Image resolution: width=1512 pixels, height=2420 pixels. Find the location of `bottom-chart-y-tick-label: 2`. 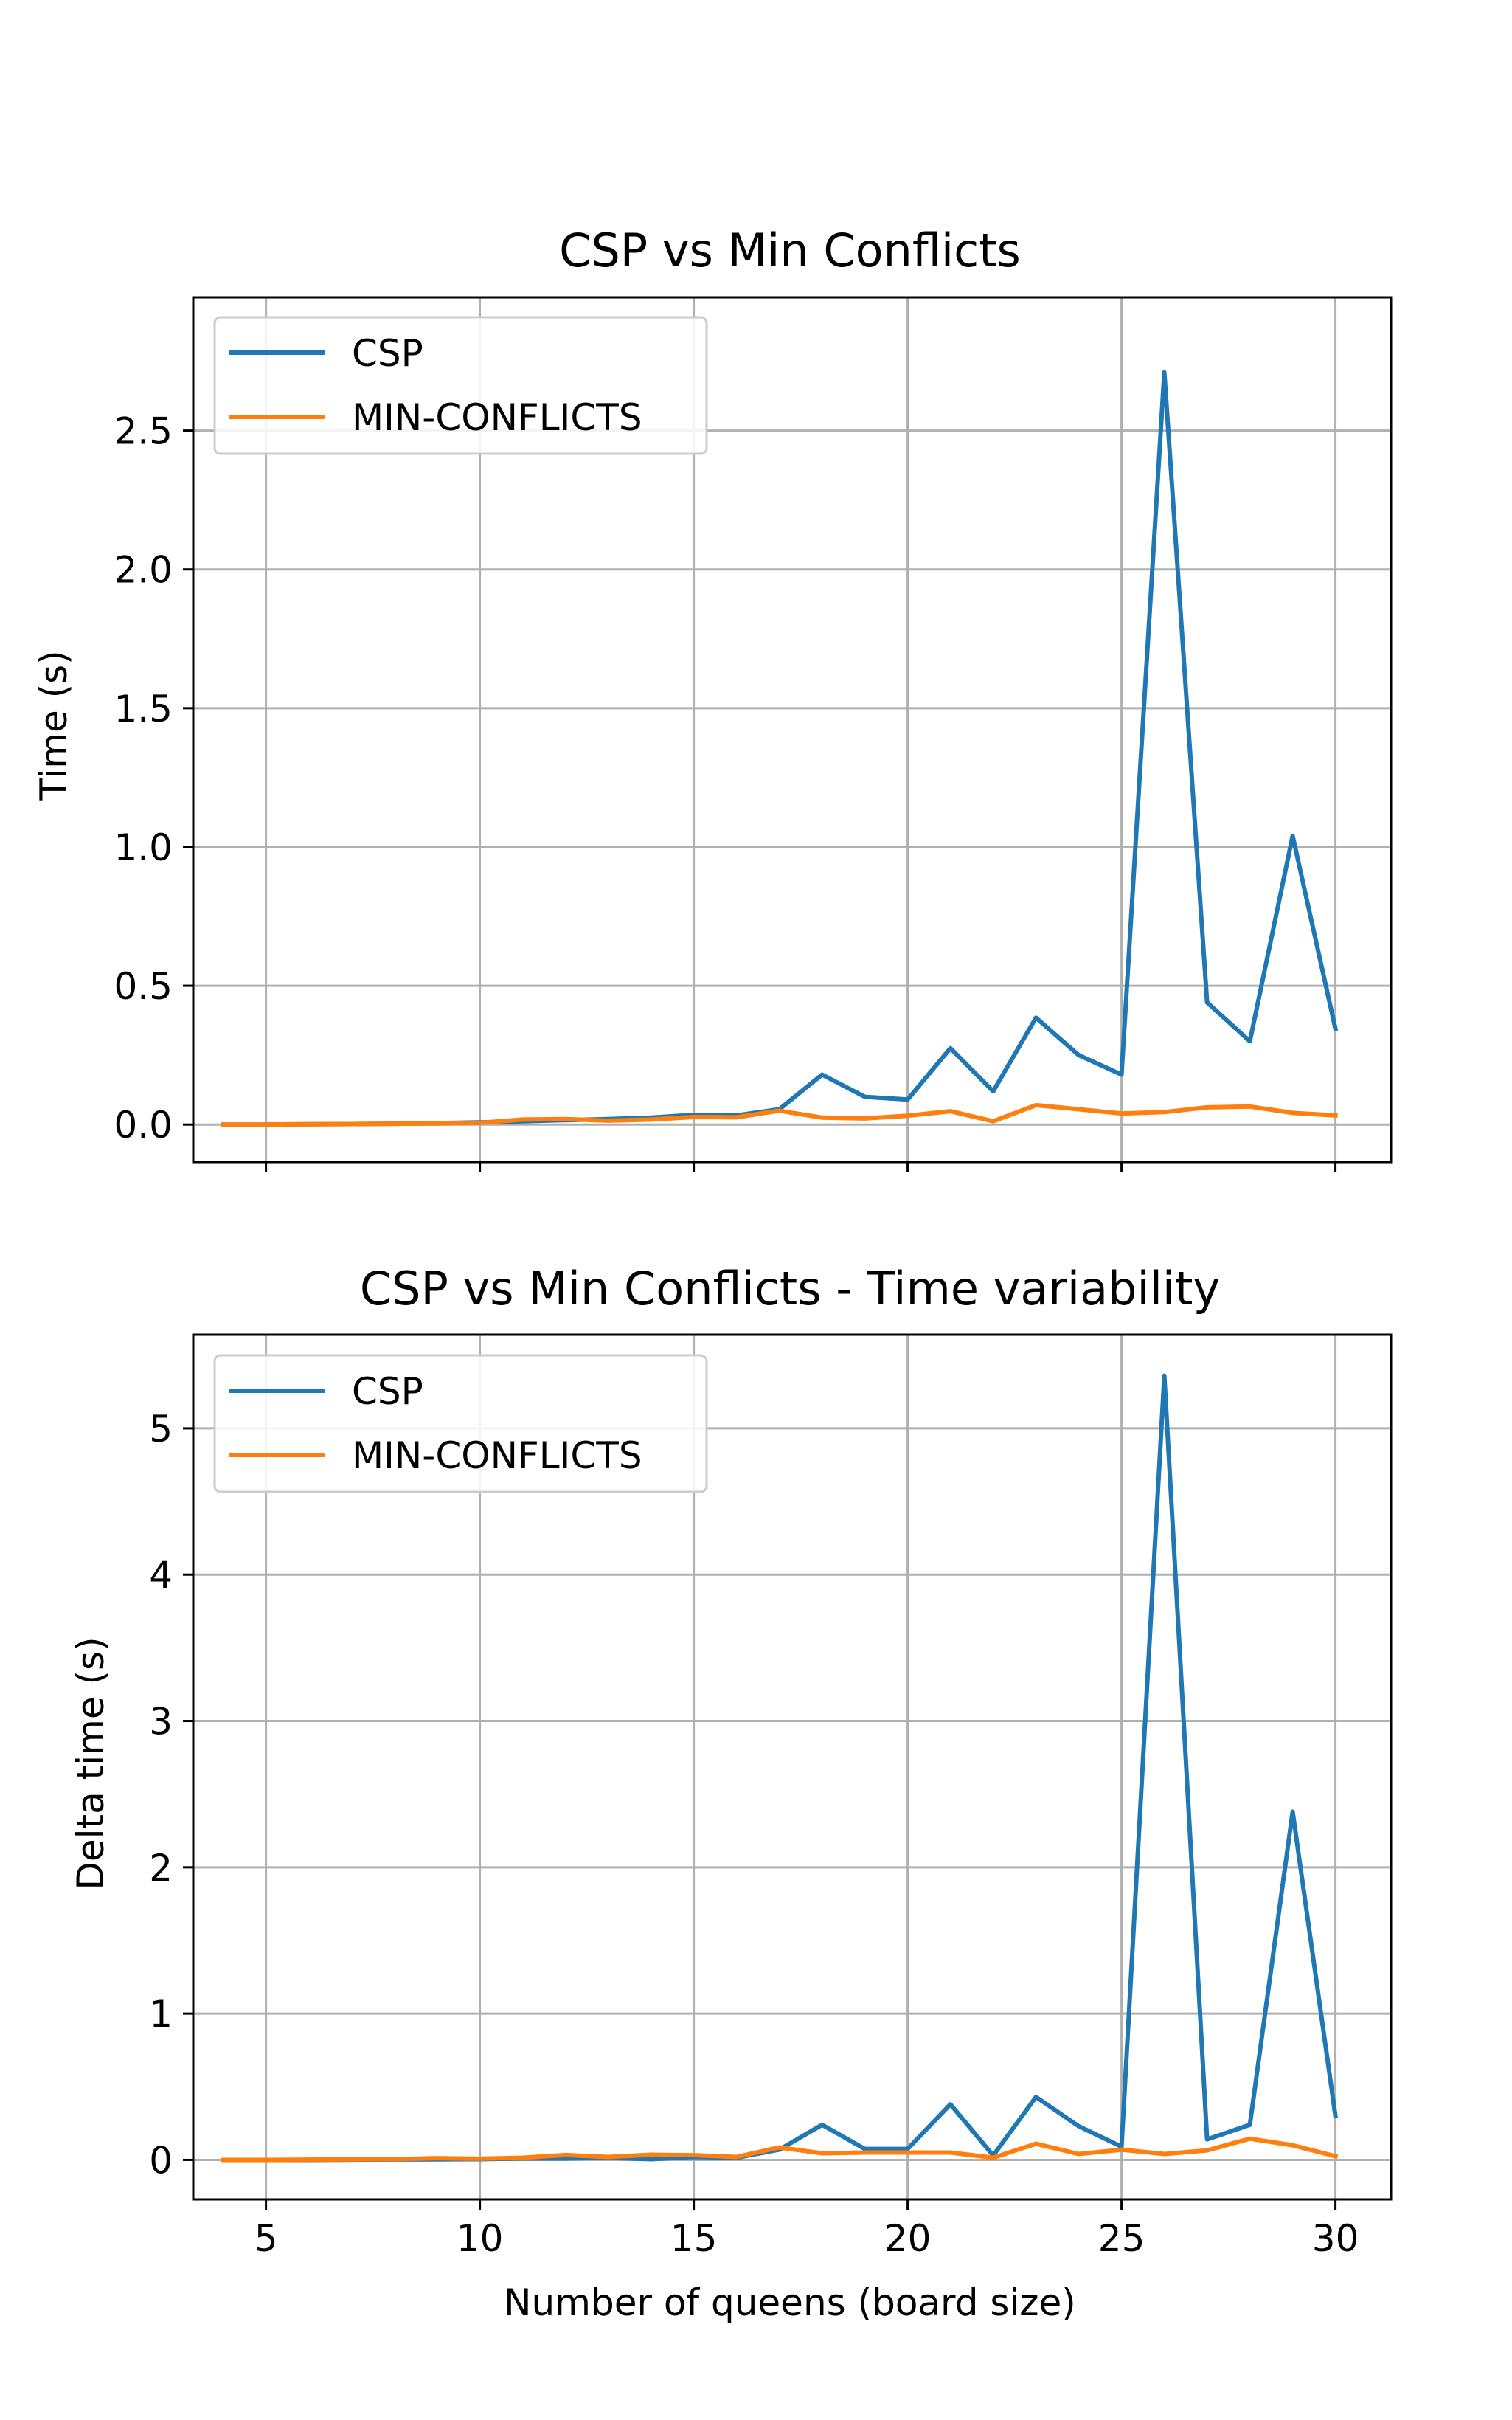

bottom-chart-y-tick-label: 2 is located at coordinates (161, 1868).